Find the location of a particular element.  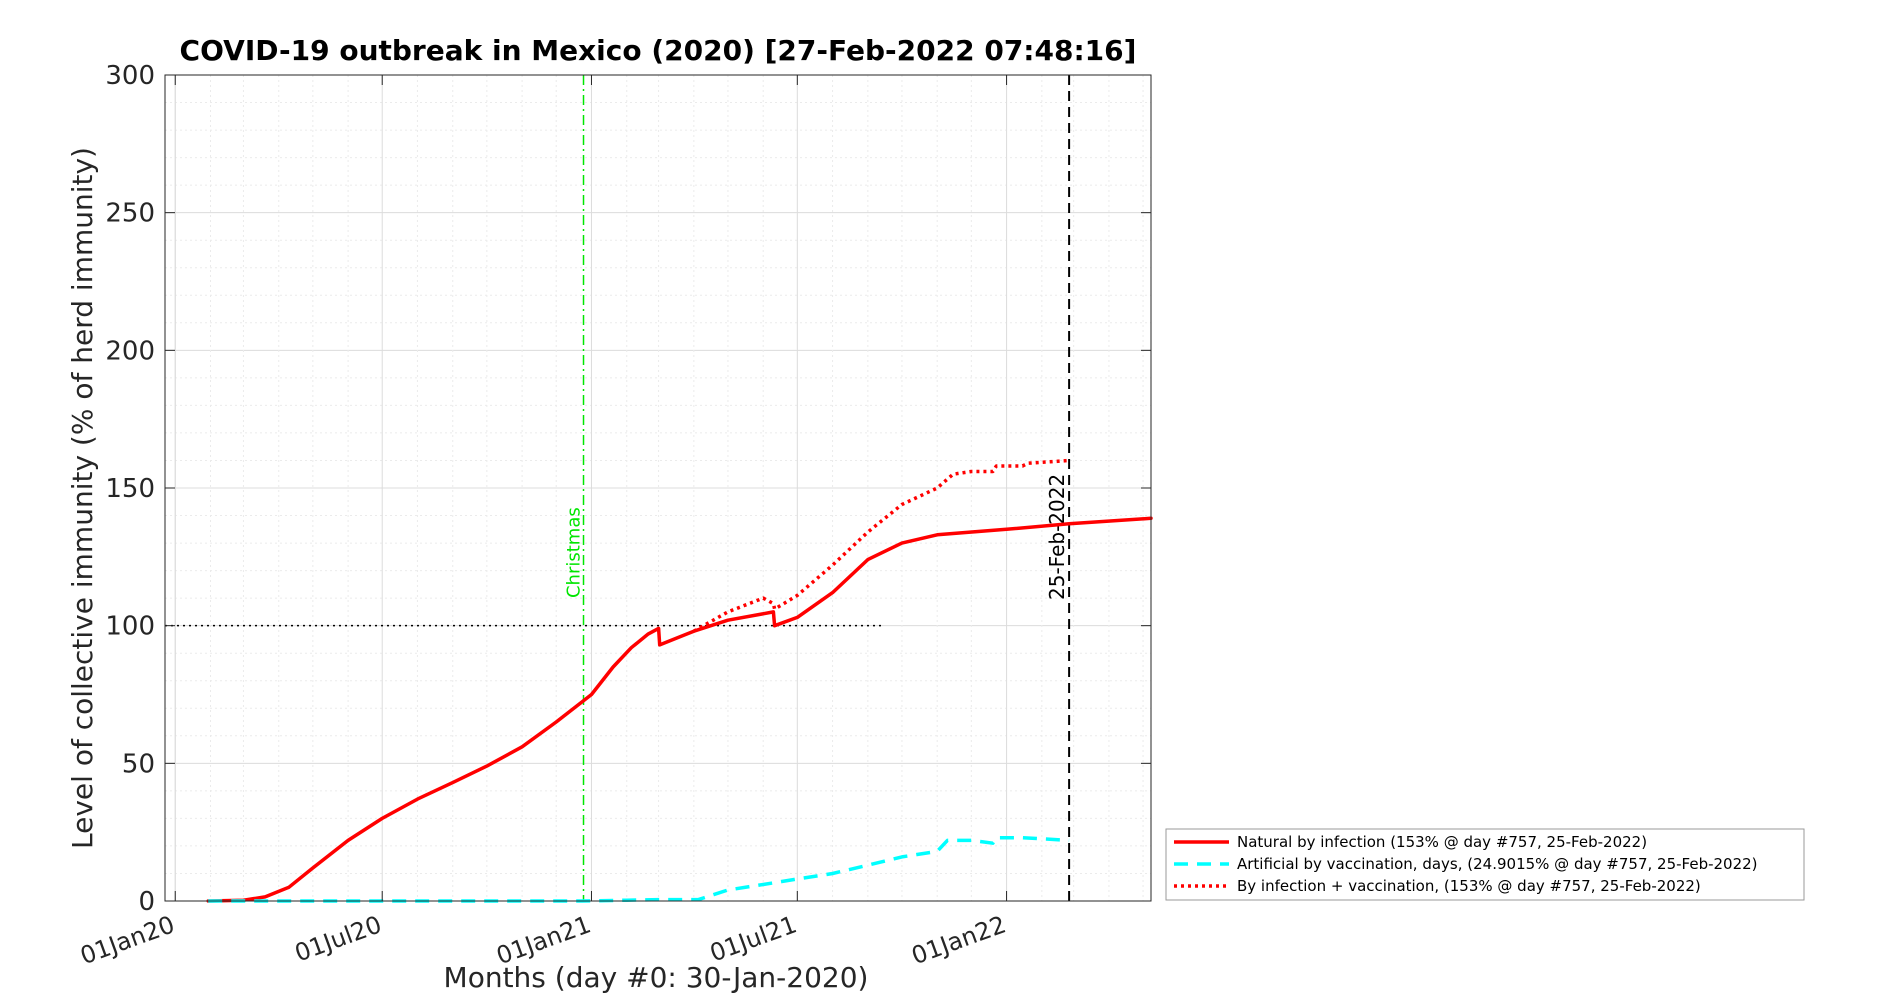

y-tick-label: 0 is located at coordinates (146, 902).